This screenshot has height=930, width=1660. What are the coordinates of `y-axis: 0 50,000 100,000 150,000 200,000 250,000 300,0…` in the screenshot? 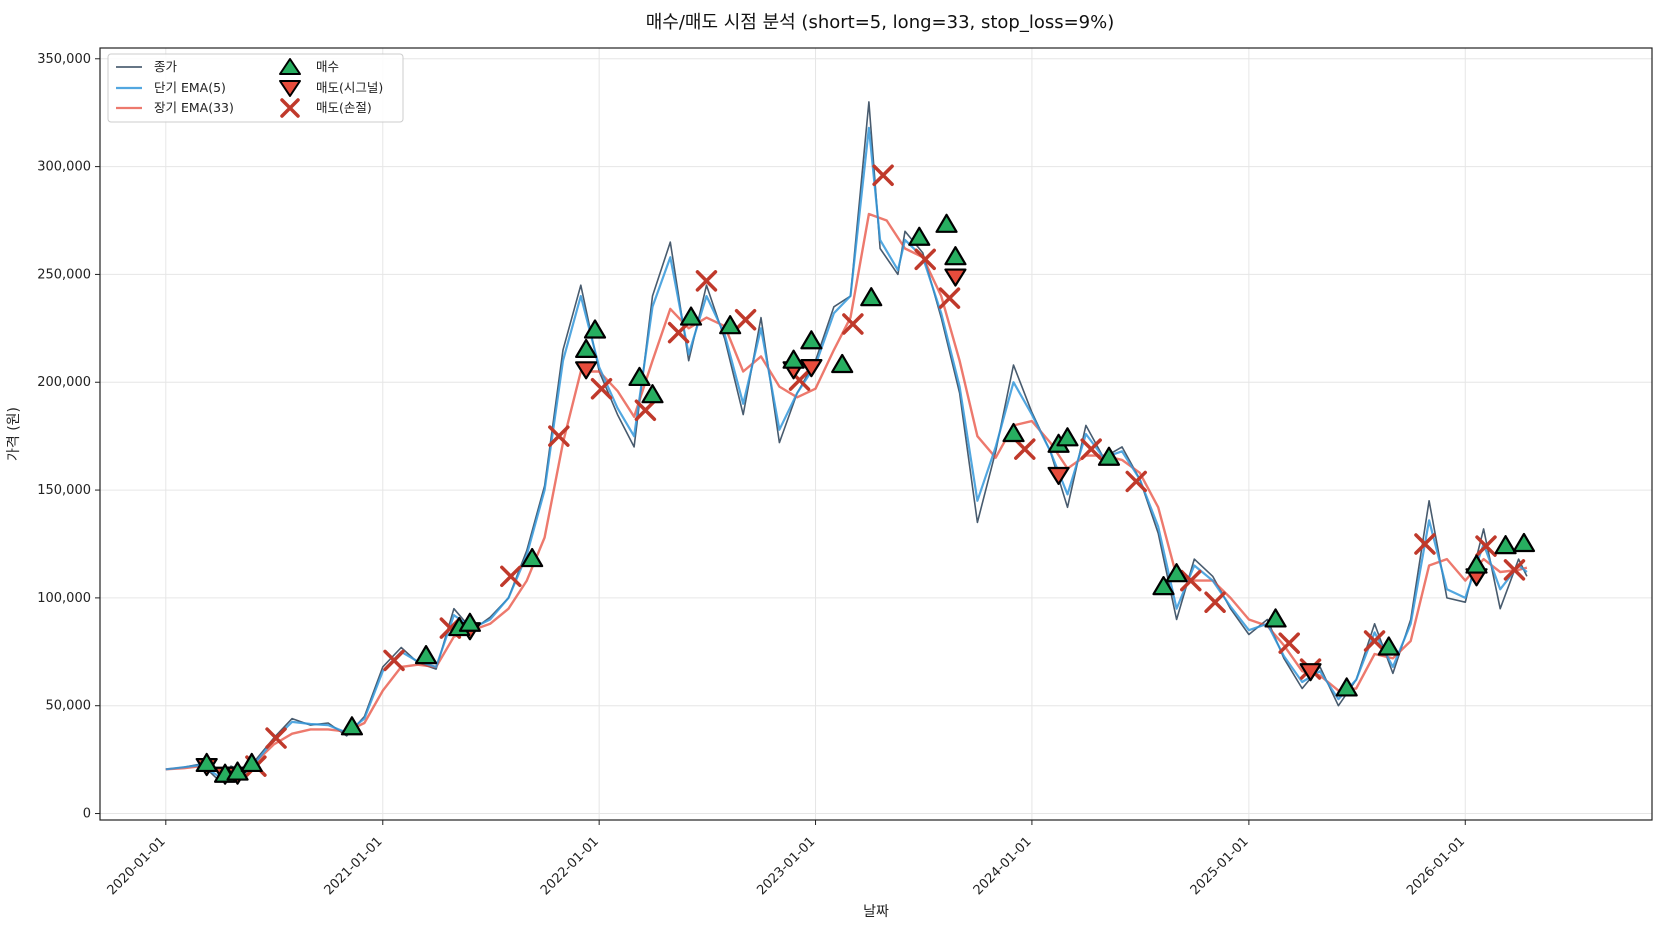 It's located at (68, 437).